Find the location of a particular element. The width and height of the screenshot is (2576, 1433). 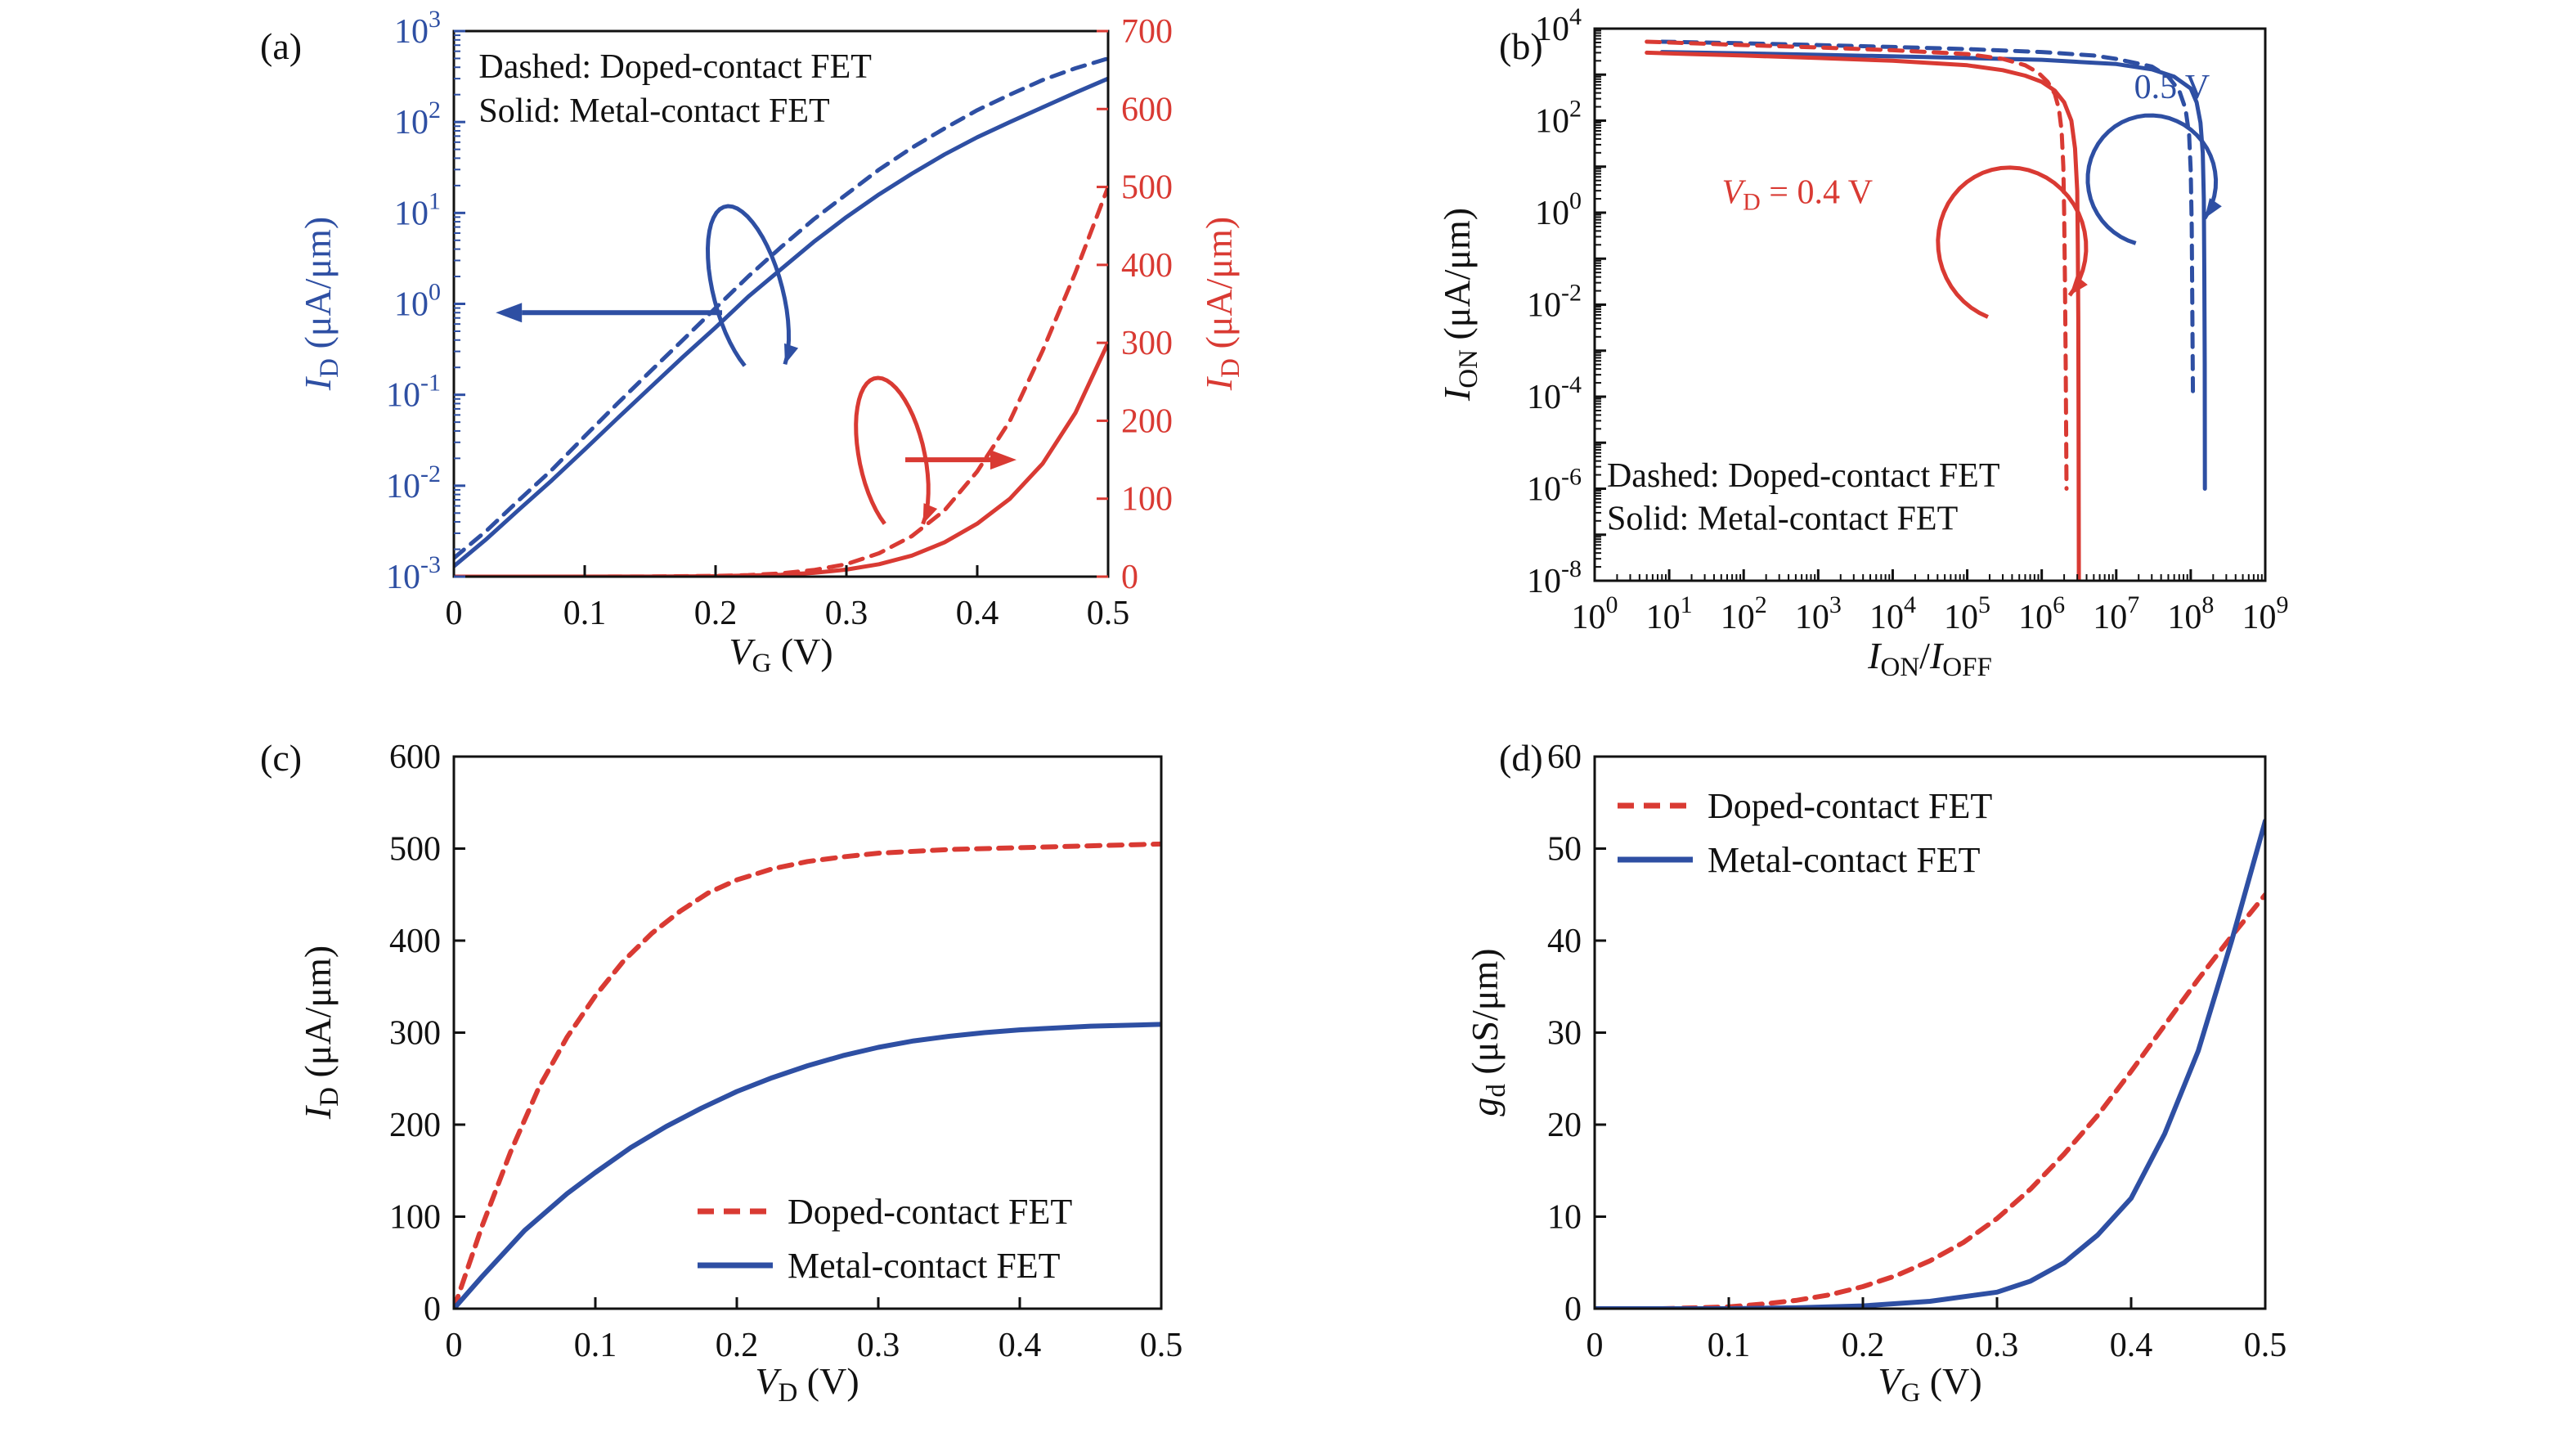

y-tick-label: 10⁻⁶ is located at coordinates (1554, 486).